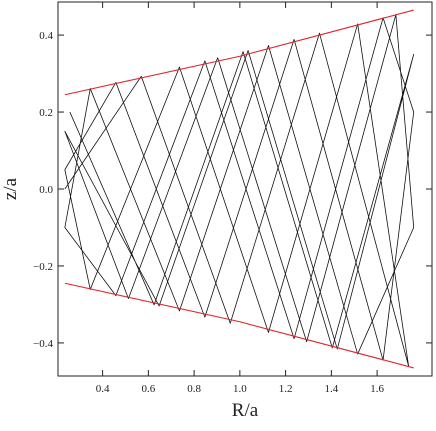  Describe the element at coordinates (43, 267) in the screenshot. I see `y-tick-label: −0.2` at that location.